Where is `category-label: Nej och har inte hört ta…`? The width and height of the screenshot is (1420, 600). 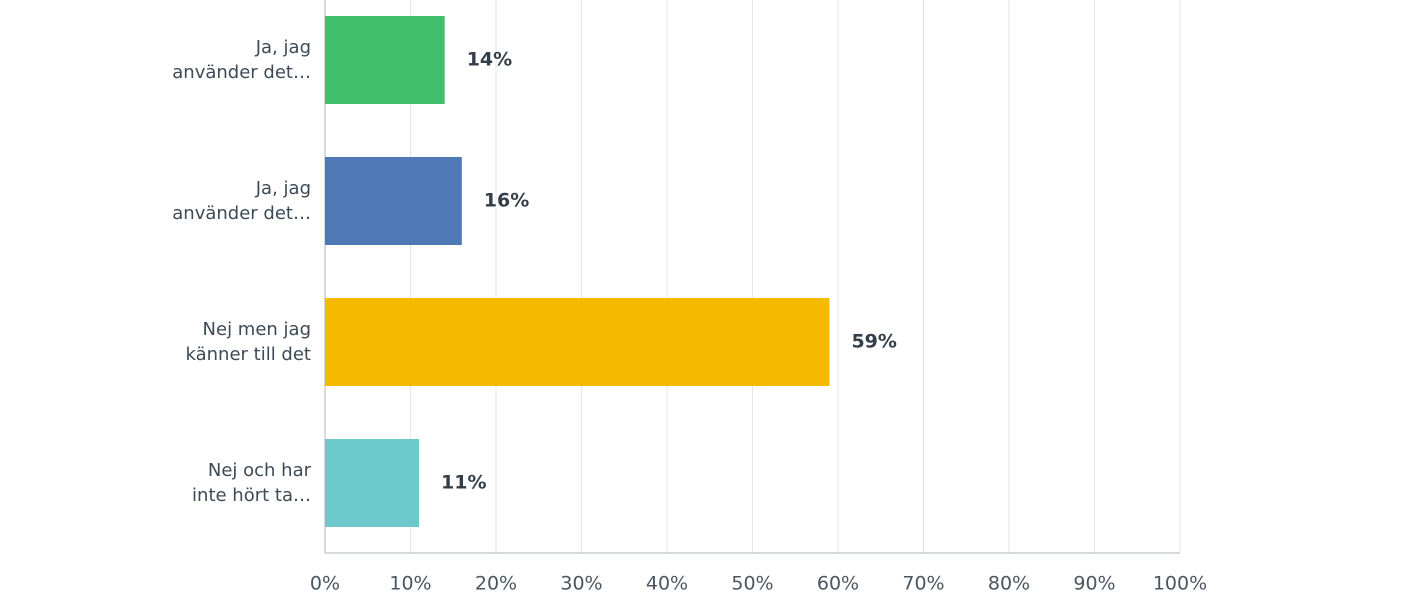 category-label: Nej och har inte hört ta… is located at coordinates (251, 483).